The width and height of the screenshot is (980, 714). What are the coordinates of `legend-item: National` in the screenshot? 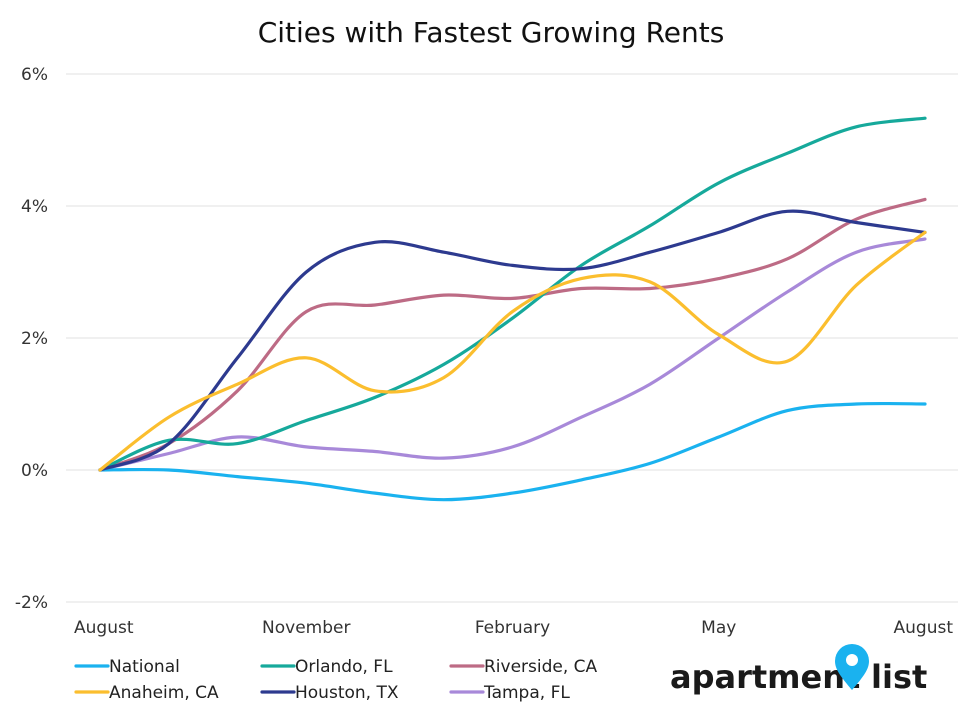 It's located at (127, 667).